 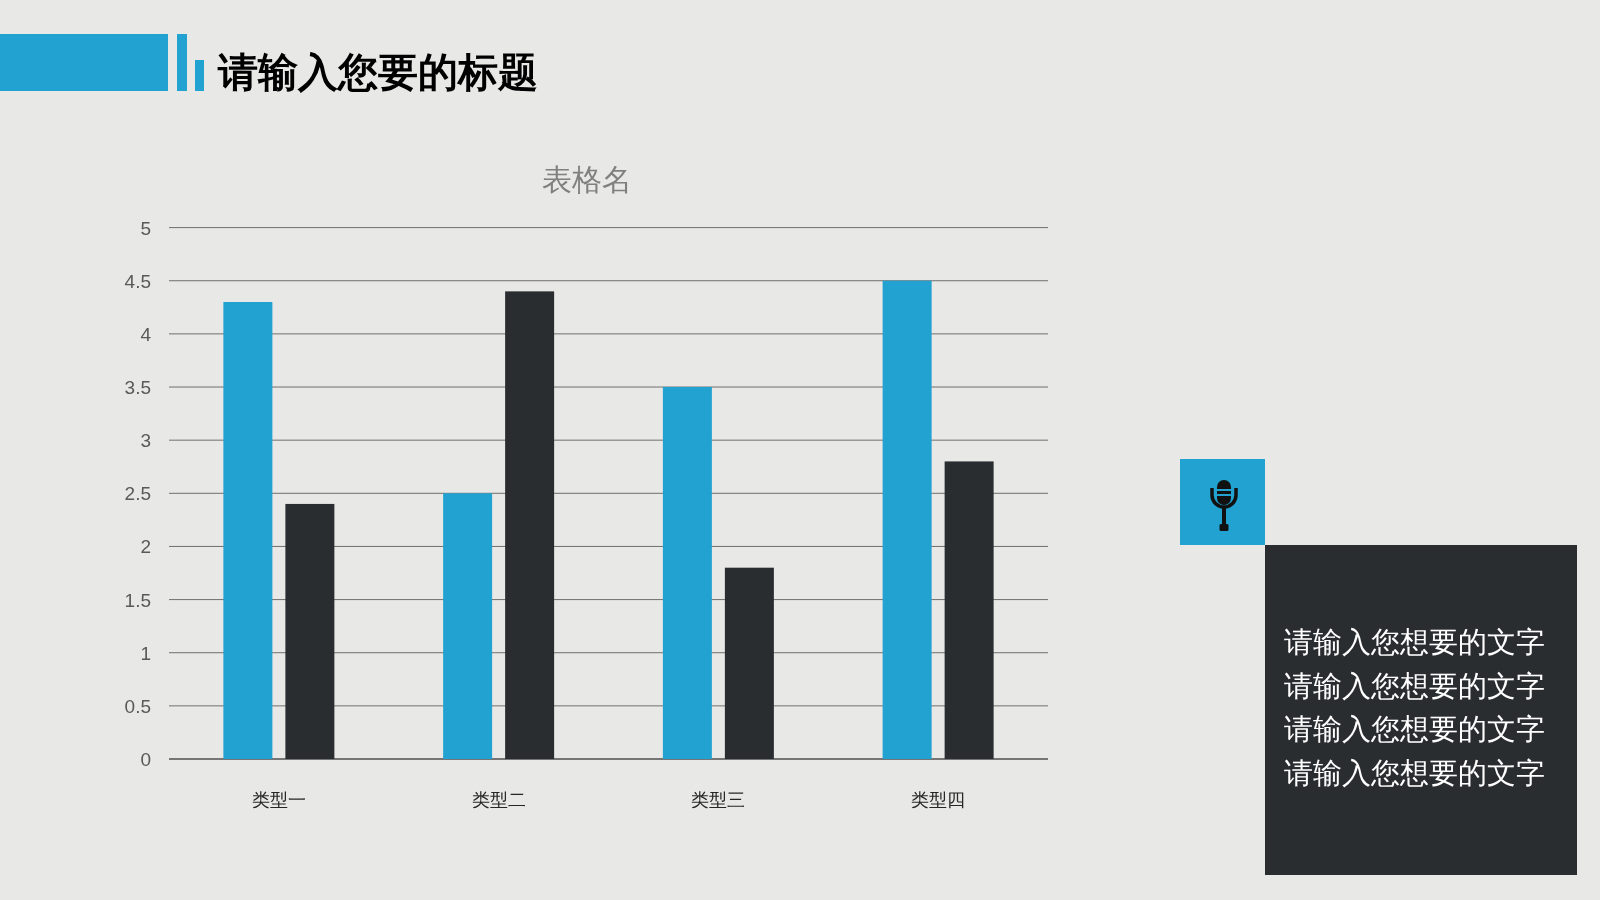 I want to click on y-tick-label: 1, so click(x=145, y=653).